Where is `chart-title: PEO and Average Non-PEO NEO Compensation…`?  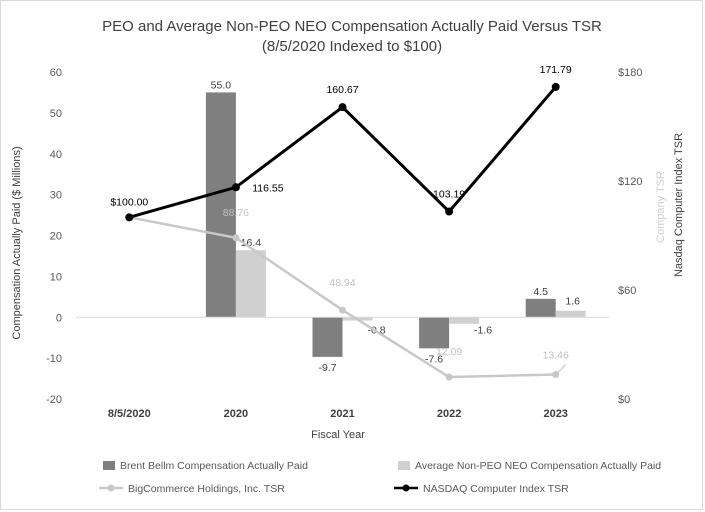
chart-title: PEO and Average Non-PEO NEO Compensation… is located at coordinates (352, 26).